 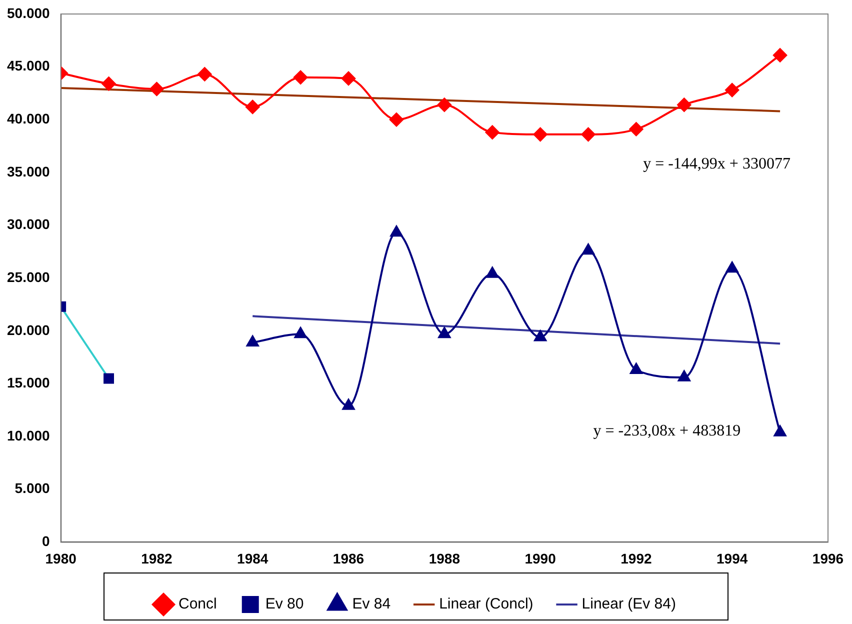 What do you see at coordinates (28, 382) in the screenshot?
I see `y-tick-label: 15.000` at bounding box center [28, 382].